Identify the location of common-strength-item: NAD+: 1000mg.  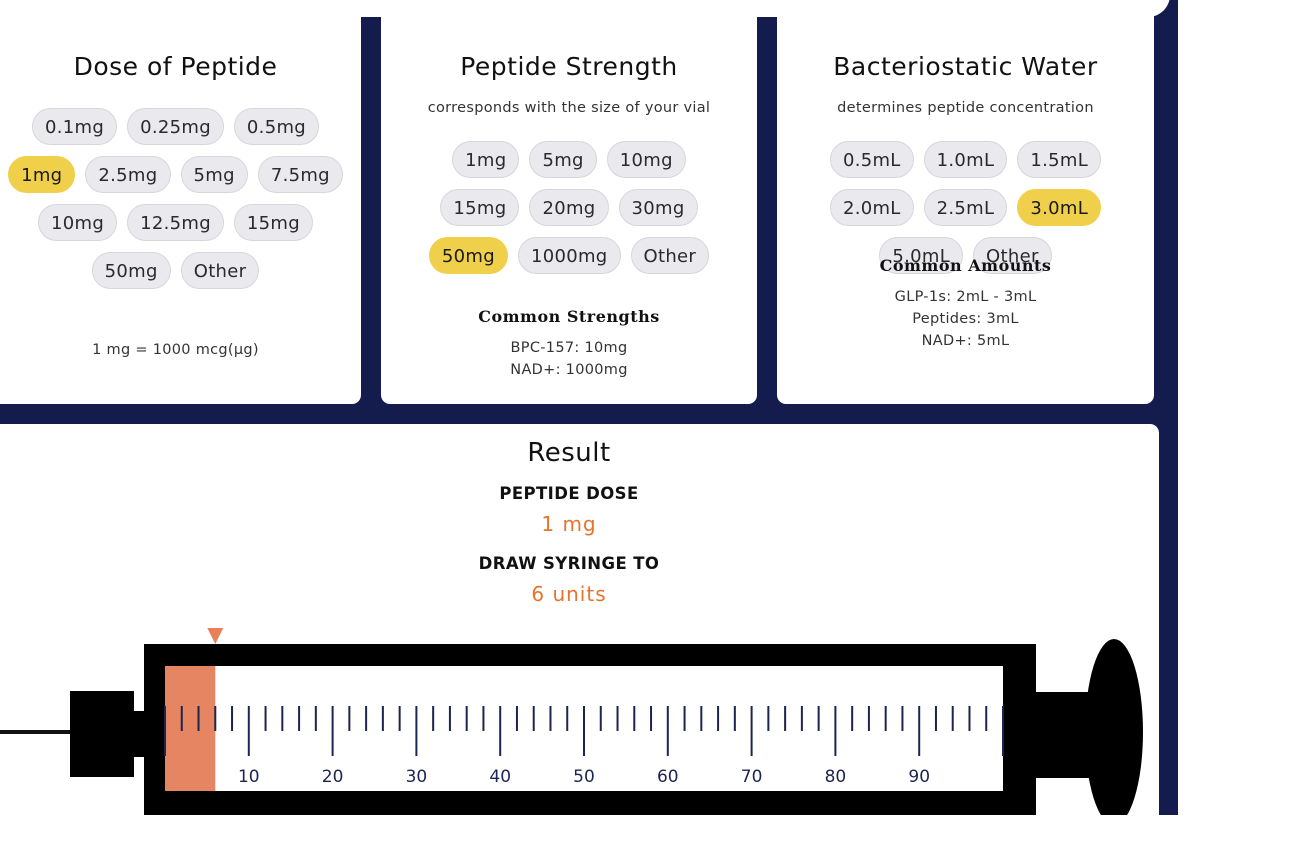
(569, 370).